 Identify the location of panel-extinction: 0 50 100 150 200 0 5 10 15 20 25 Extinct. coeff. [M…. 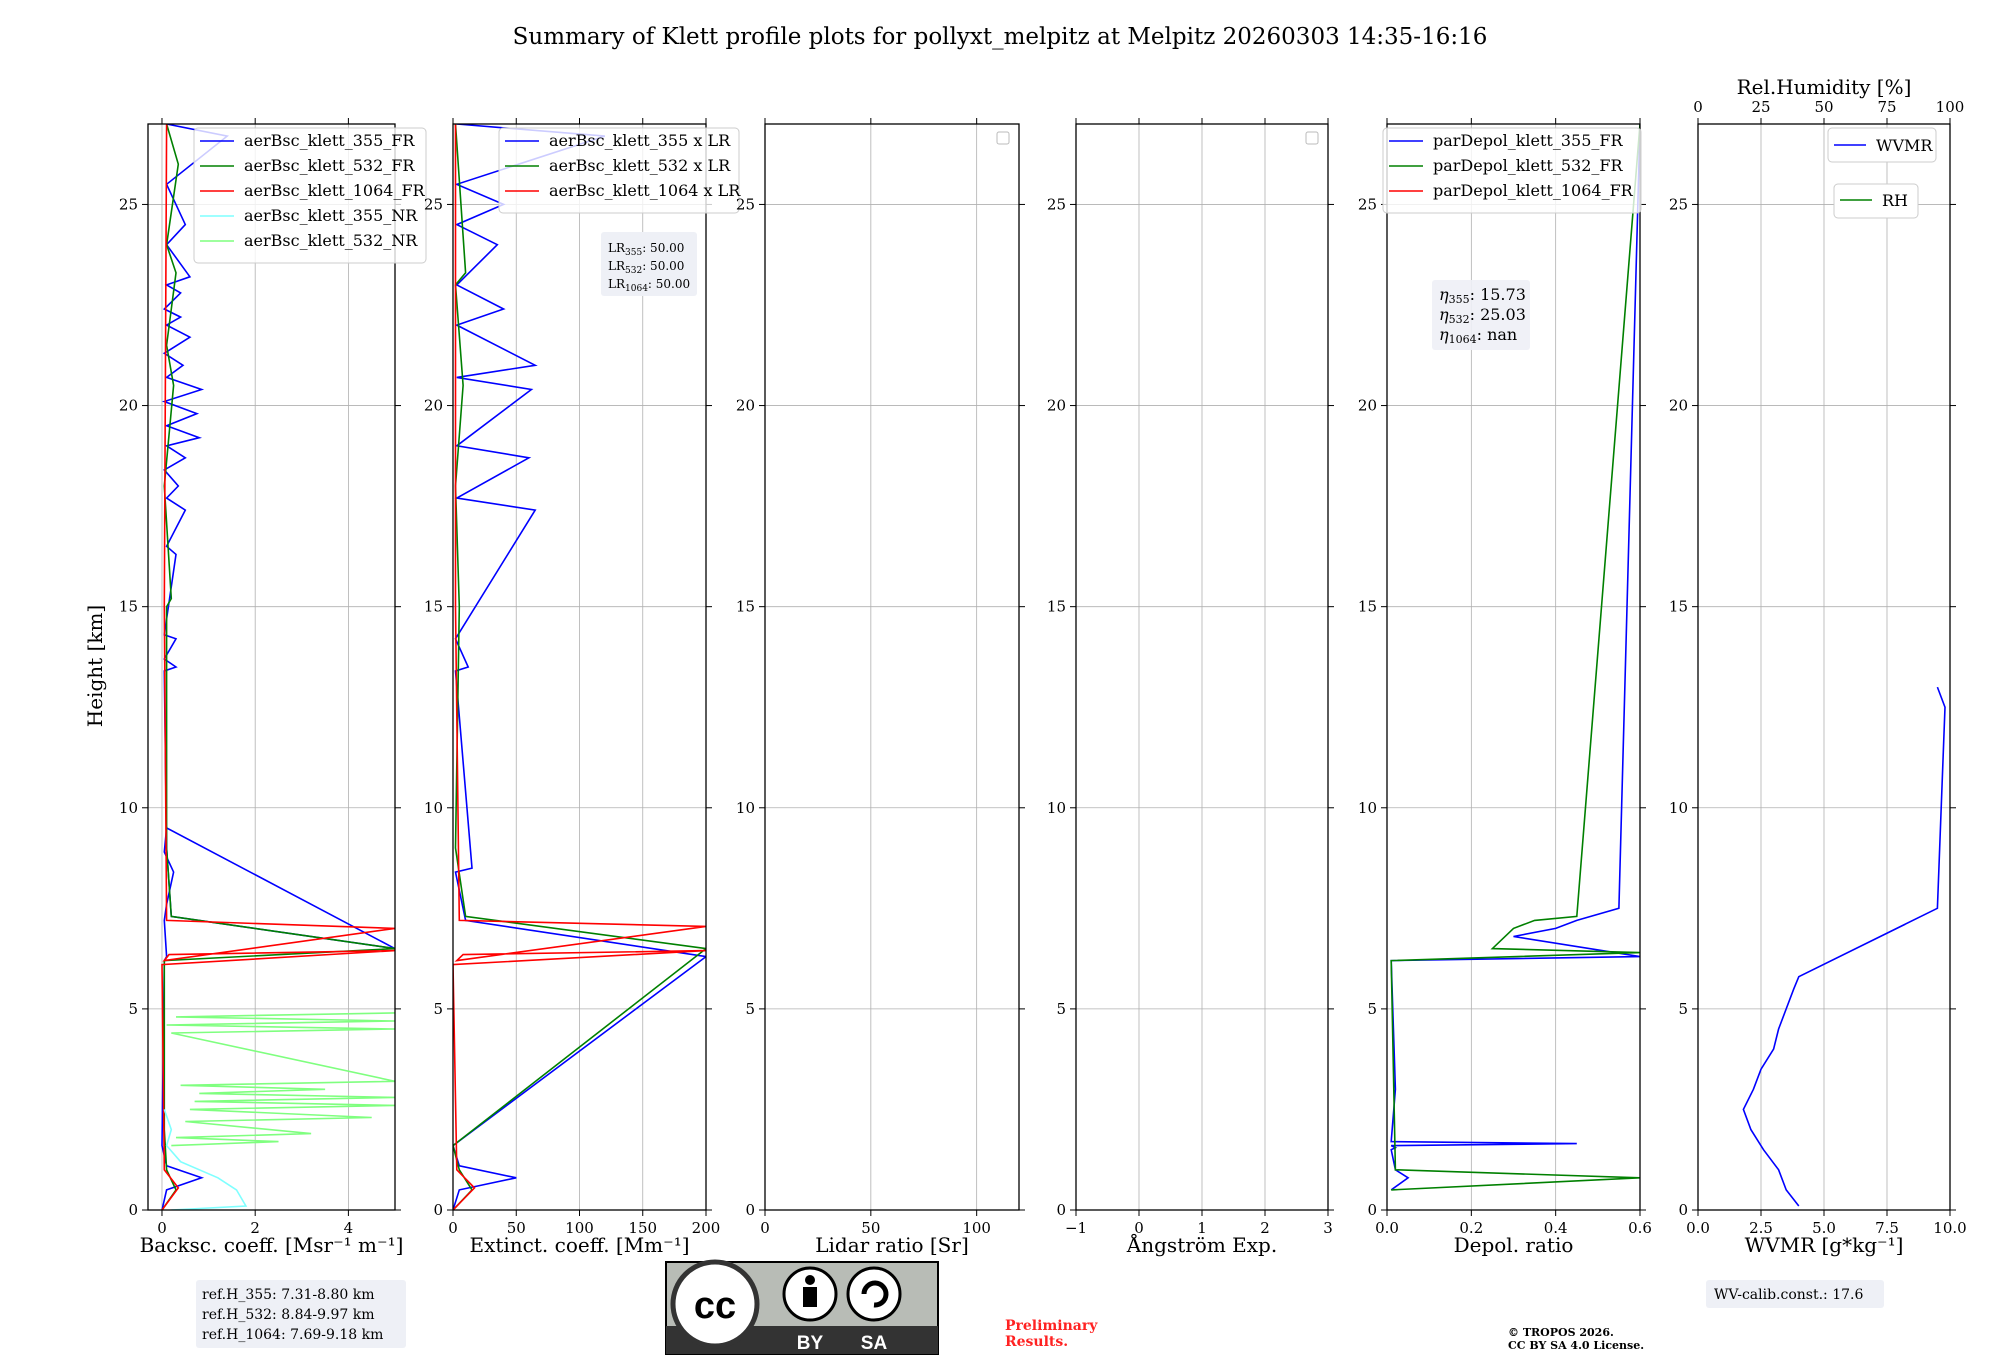
(582, 687).